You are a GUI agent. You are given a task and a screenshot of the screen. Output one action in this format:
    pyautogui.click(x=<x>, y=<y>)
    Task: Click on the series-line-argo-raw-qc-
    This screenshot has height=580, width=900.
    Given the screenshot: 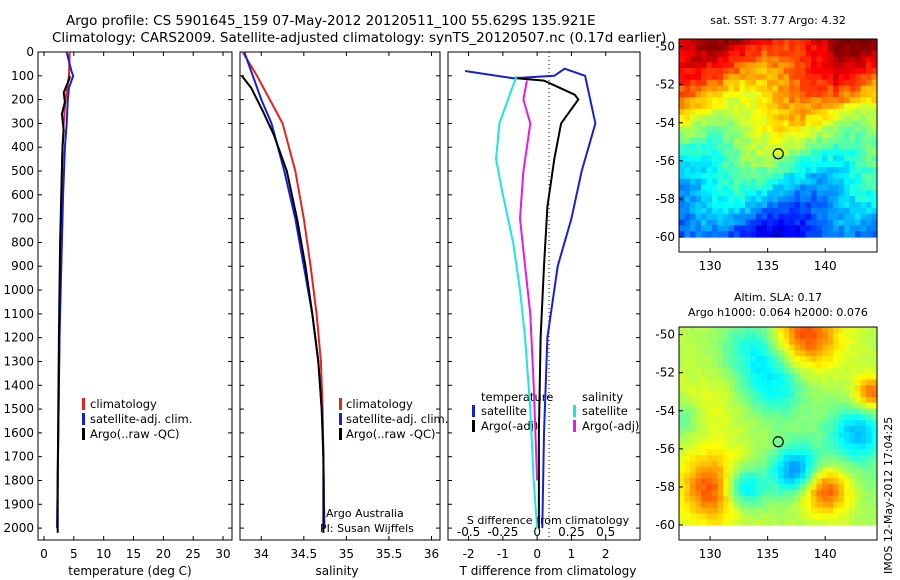 What is the action you would take?
    pyautogui.click(x=63, y=304)
    